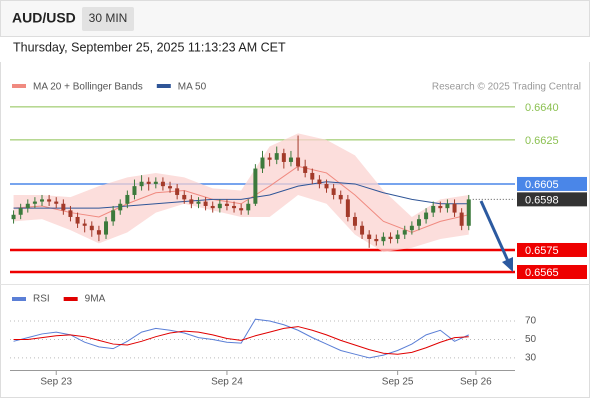 The image size is (590, 400). I want to click on x-tick-label: Sep 26, so click(476, 382).